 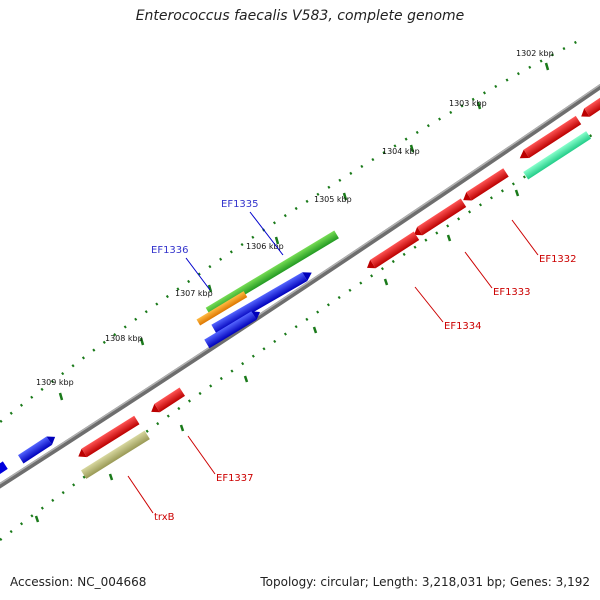 What do you see at coordinates (487, 184) in the screenshot?
I see `gene-ef1332` at bounding box center [487, 184].